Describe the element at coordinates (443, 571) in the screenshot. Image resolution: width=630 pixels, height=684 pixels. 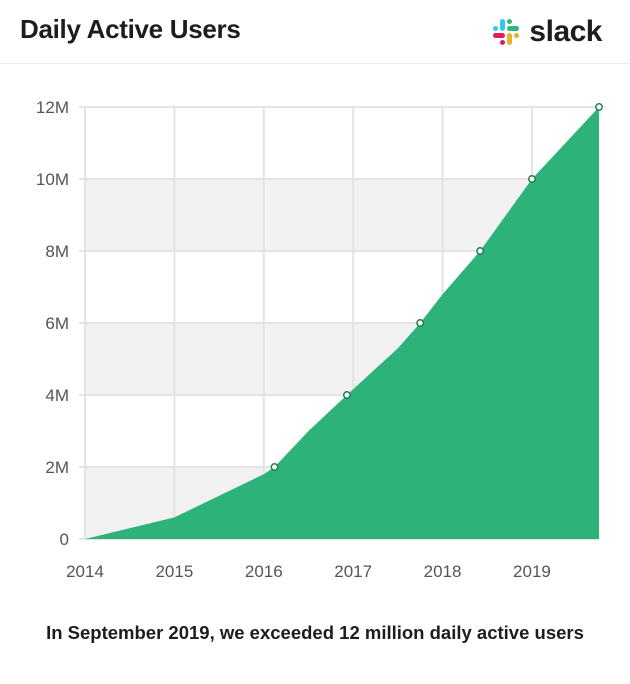
I see `x-tick-label: 2018` at that location.